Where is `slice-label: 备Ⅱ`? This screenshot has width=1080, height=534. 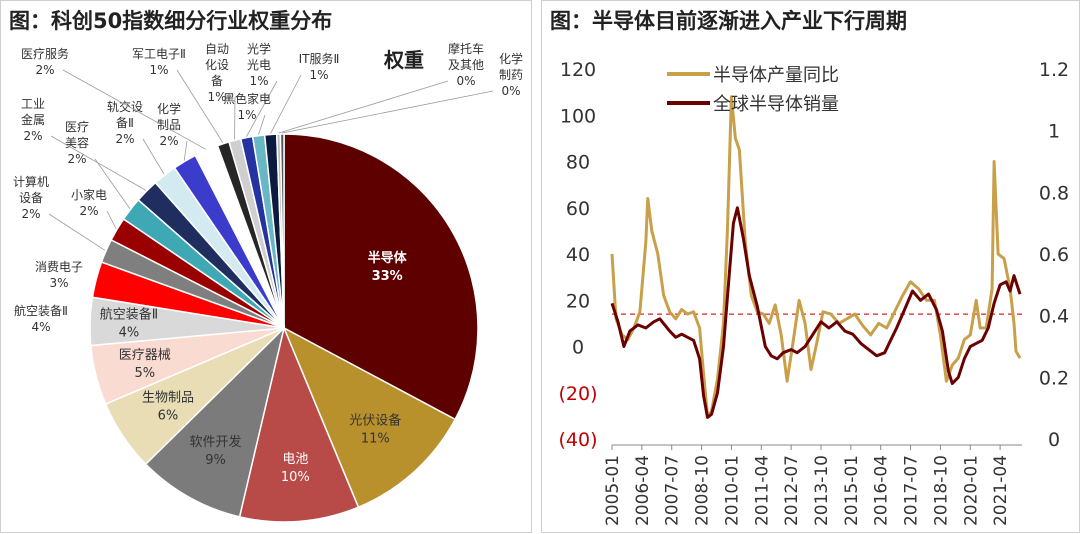 slice-label: 备Ⅱ is located at coordinates (125, 123).